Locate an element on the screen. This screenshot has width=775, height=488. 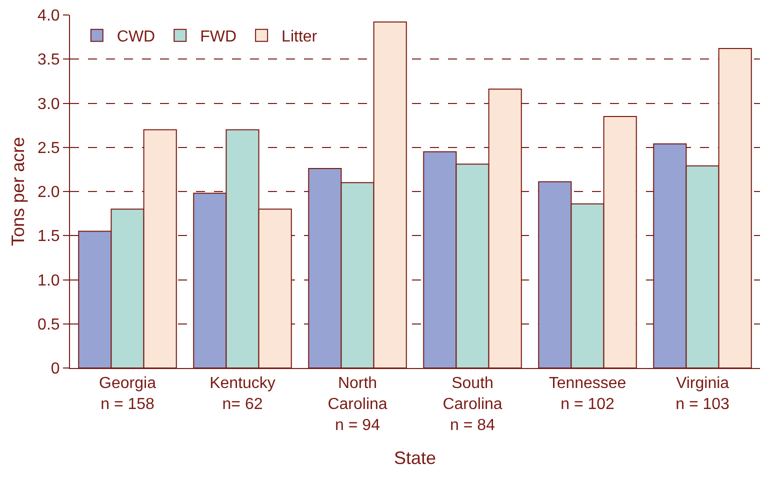
legend-label: CWD is located at coordinates (136, 37).